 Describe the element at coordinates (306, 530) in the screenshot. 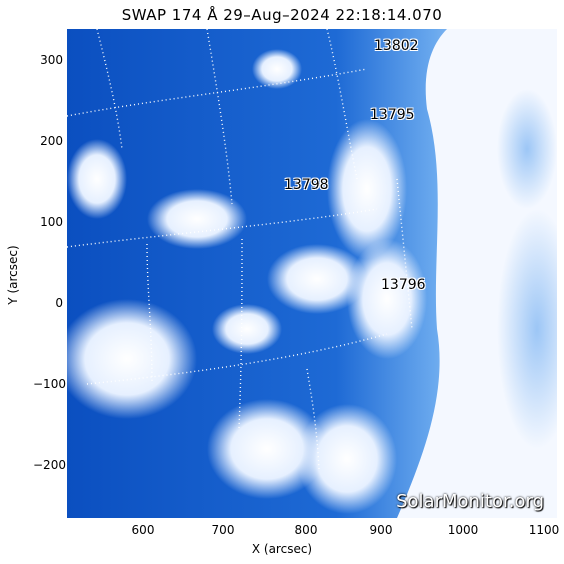

I see `x-tick-label: 800` at that location.